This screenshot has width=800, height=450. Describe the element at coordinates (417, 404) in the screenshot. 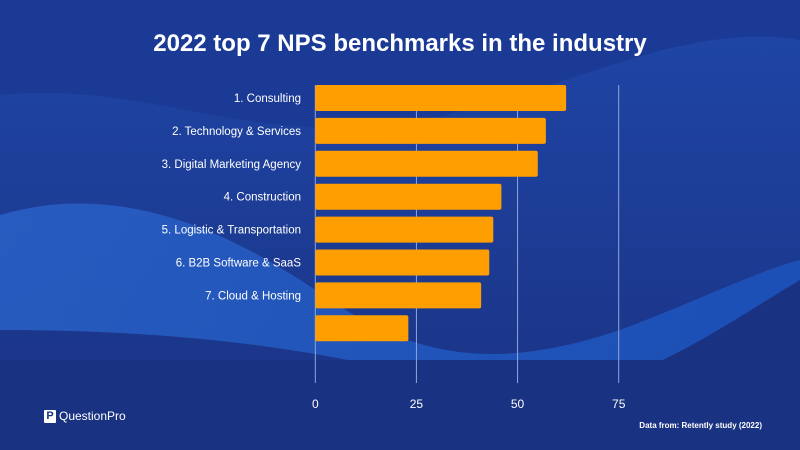

I see `x-tick-label: 25` at that location.